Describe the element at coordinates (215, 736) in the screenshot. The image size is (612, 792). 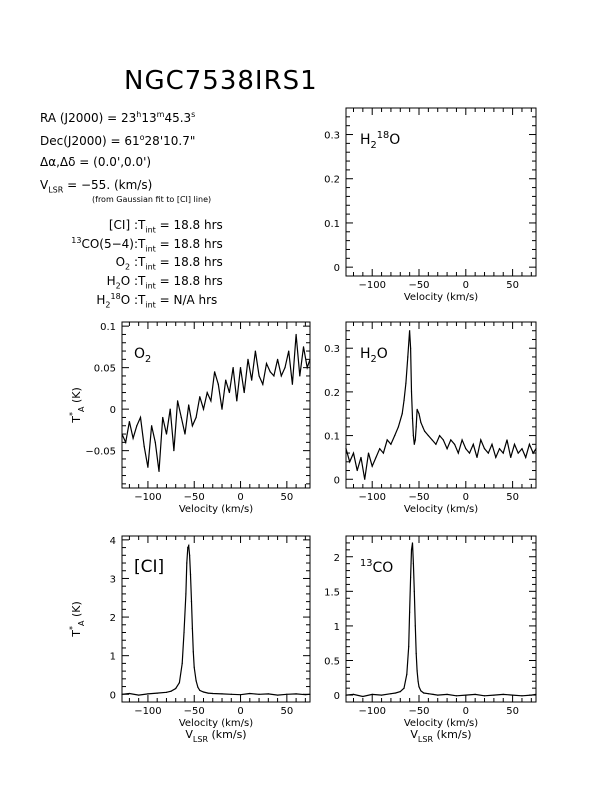
I see `vlsr-axis-label: VLSR (km/s)` at that location.